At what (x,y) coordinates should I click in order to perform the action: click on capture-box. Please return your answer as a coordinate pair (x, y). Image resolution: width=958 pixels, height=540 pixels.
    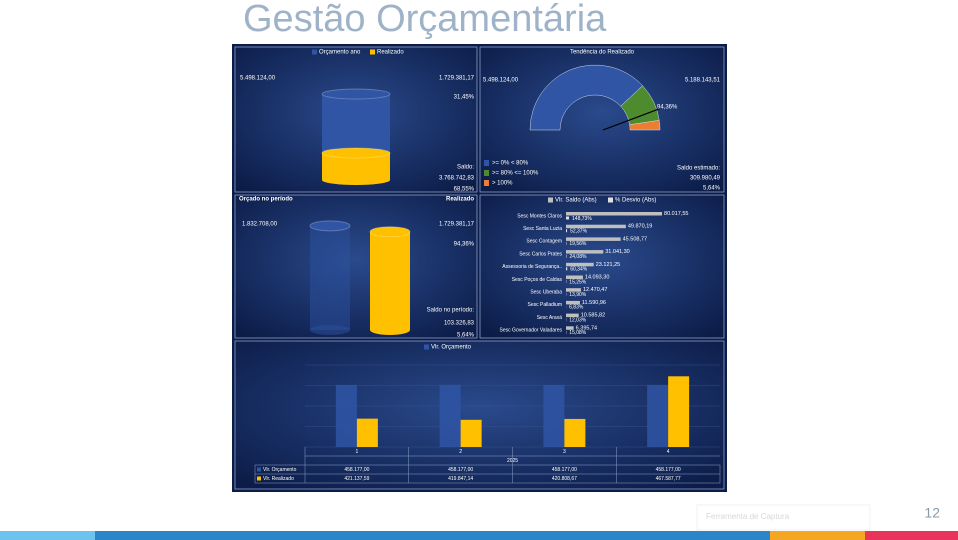
    Looking at the image, I should click on (783, 517).